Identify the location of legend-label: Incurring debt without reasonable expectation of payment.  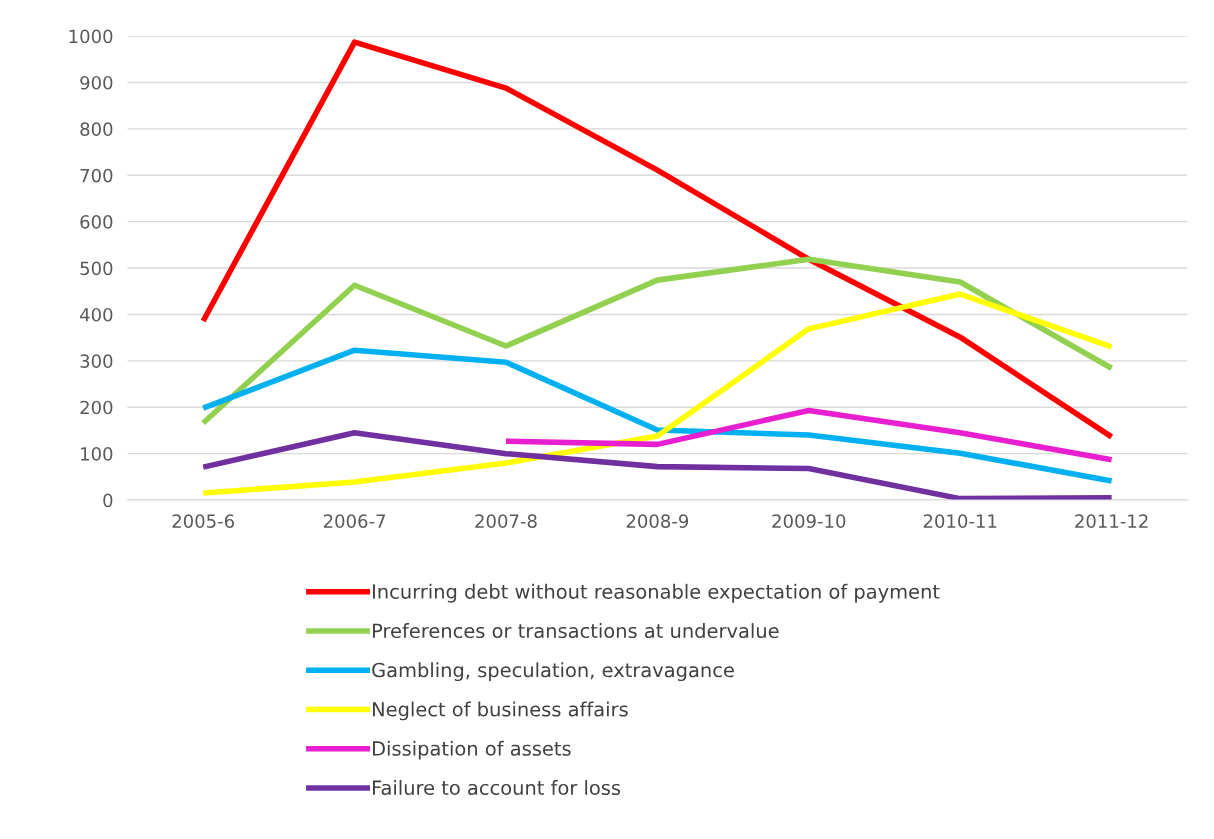
(656, 593).